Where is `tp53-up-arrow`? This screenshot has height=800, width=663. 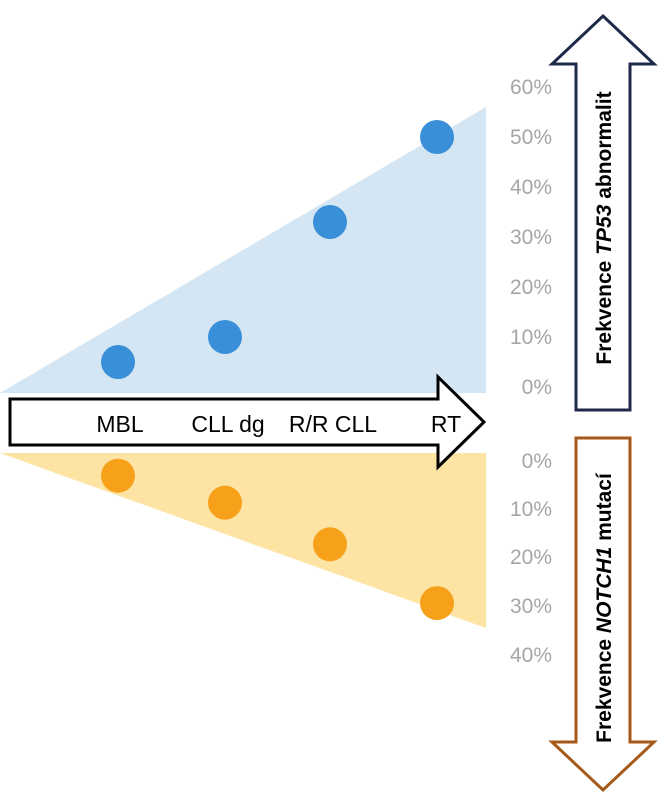 tp53-up-arrow is located at coordinates (603, 212).